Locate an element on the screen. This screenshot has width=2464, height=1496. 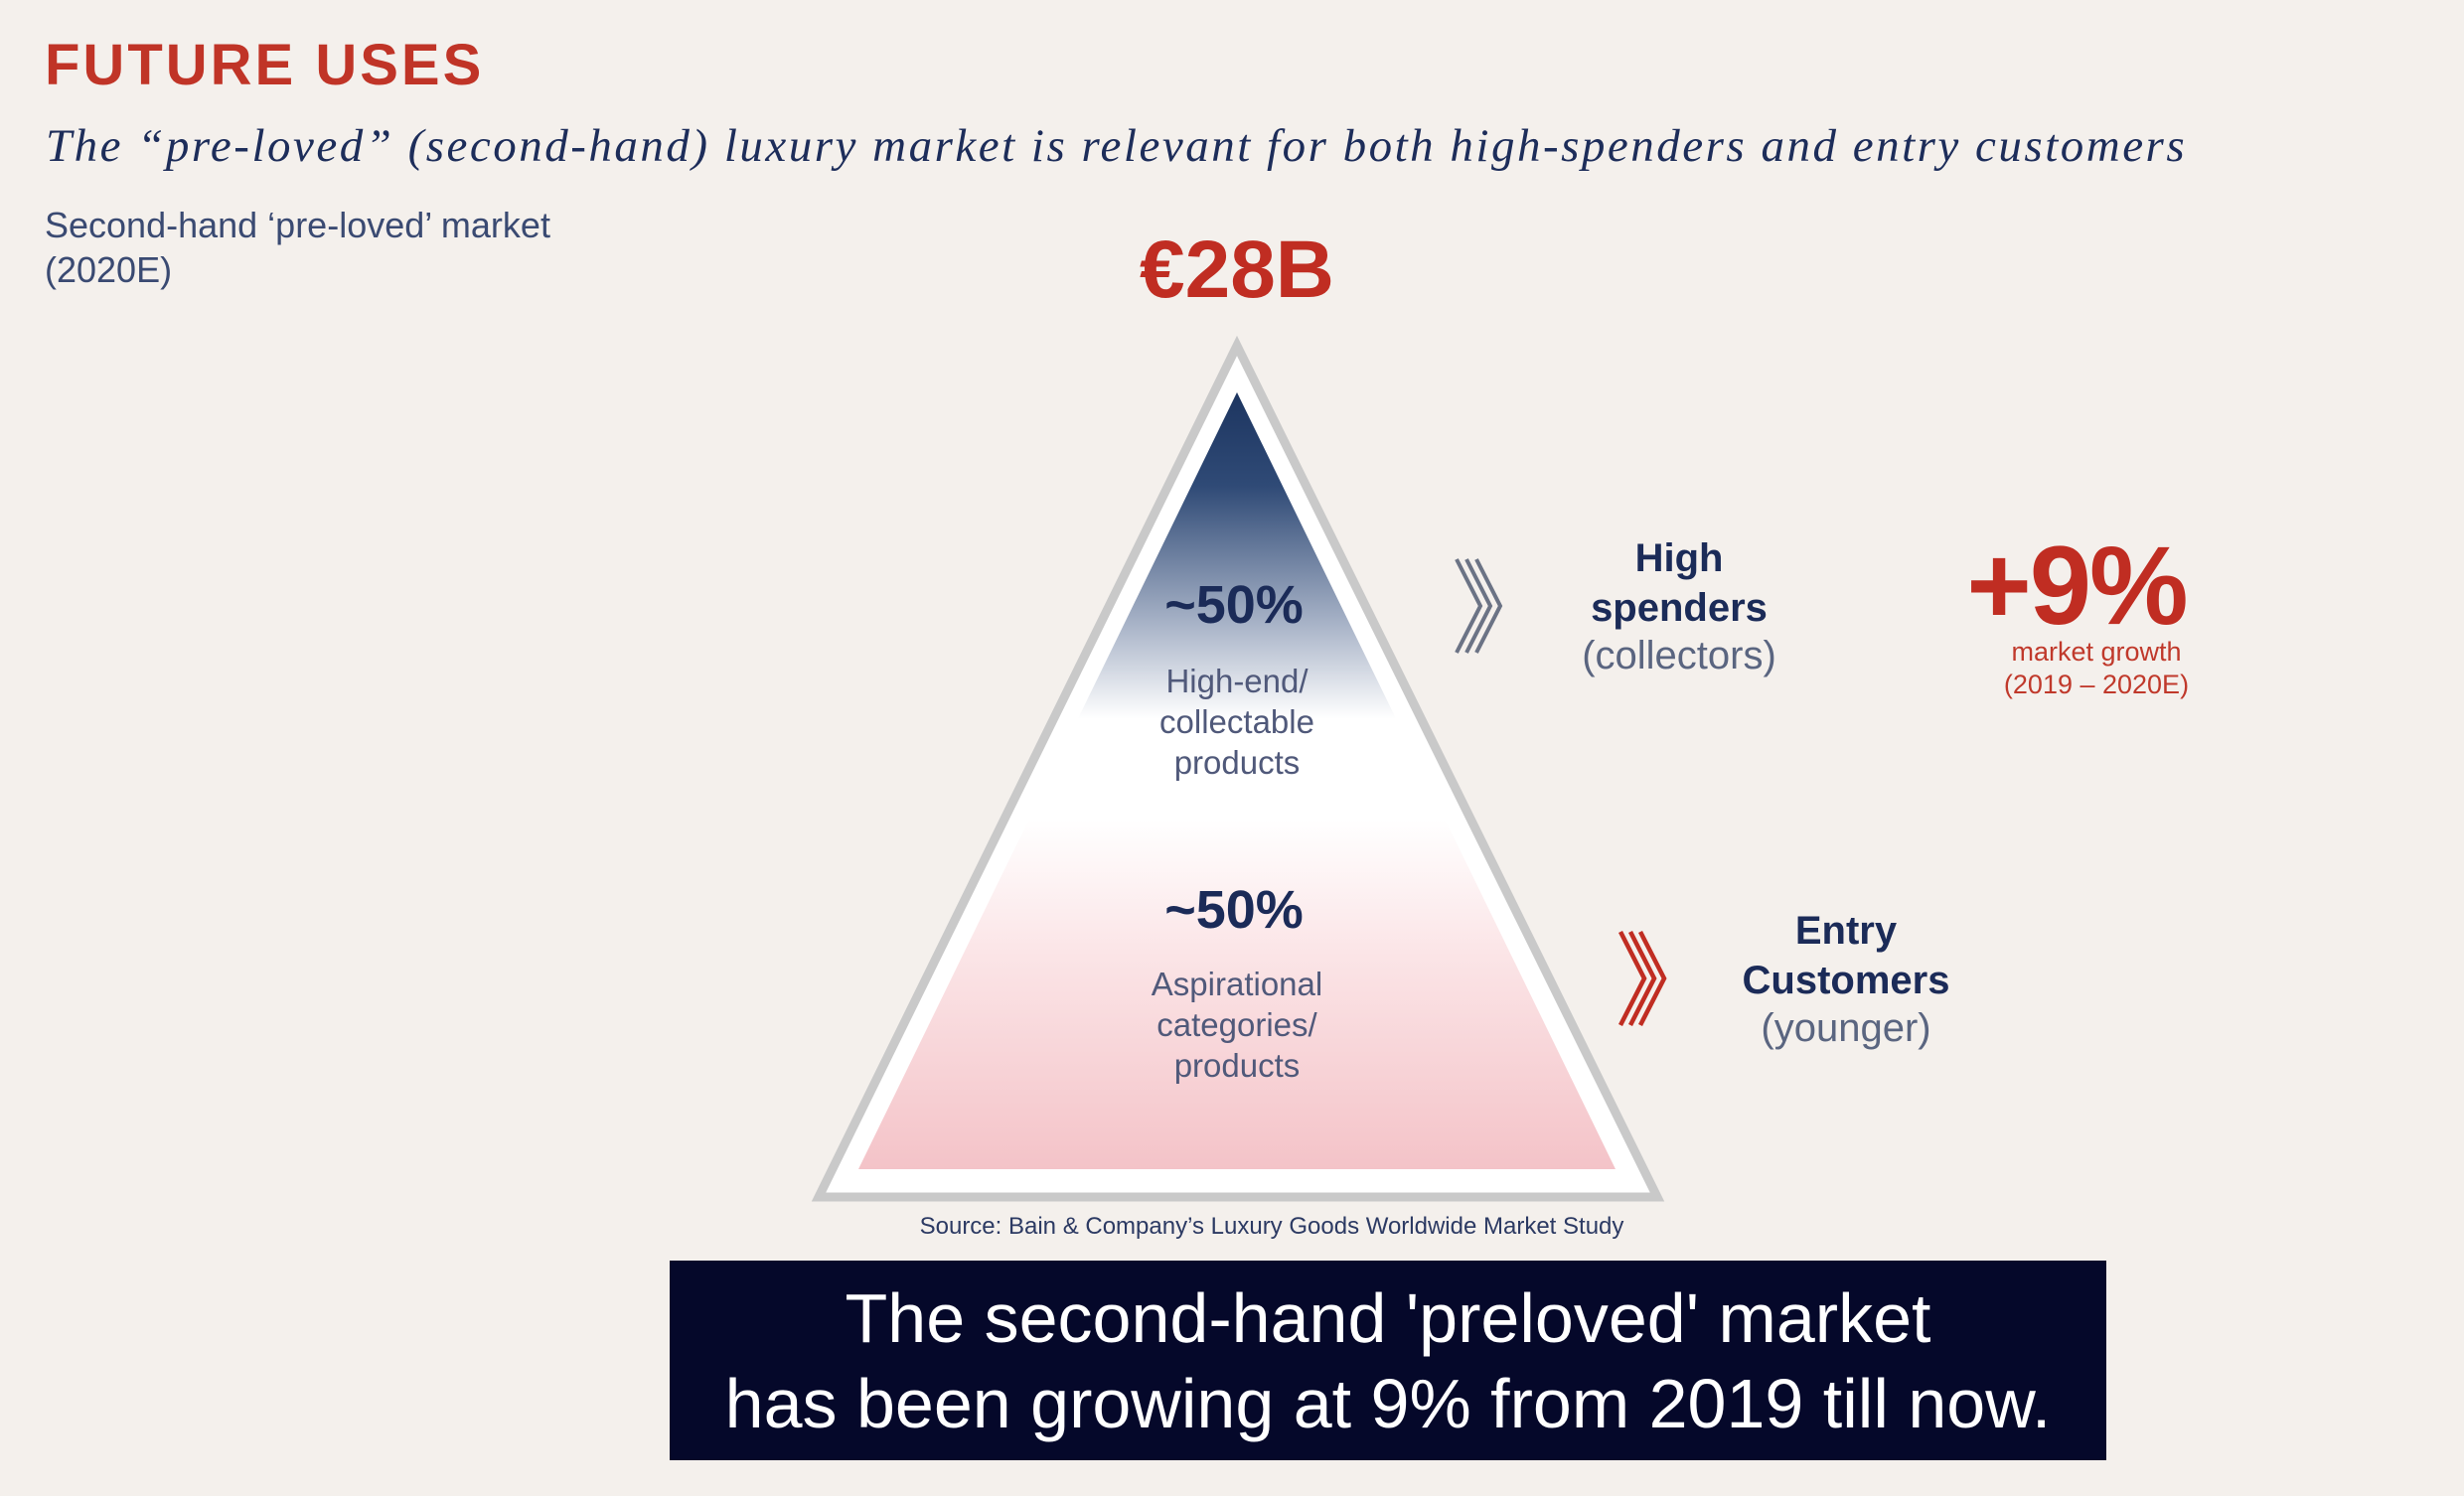
segment-top-description: High-end/ collectable products is located at coordinates (1237, 722).